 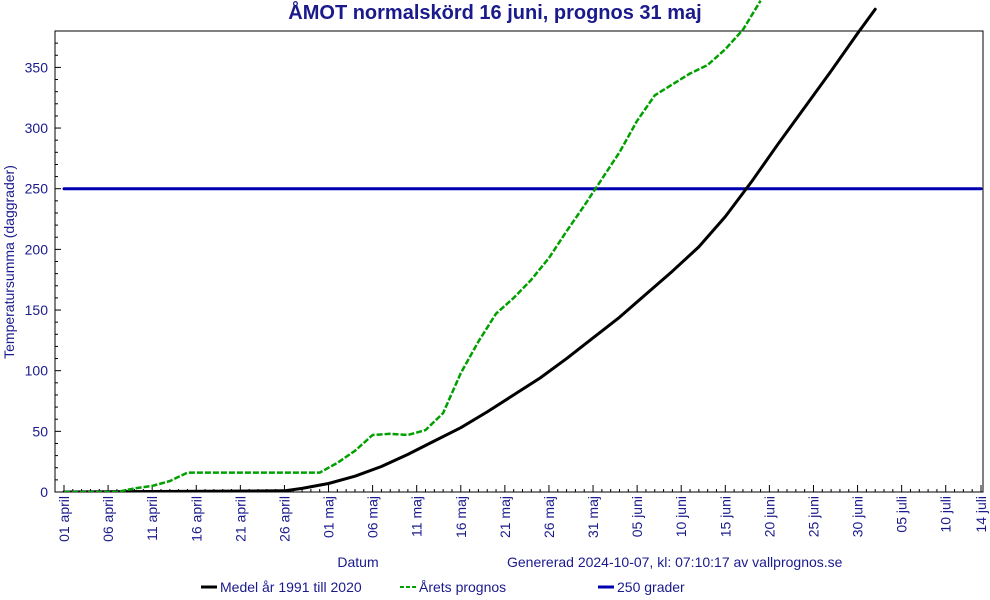 What do you see at coordinates (549, 517) in the screenshot?
I see `x-tick-label: 26 maj` at bounding box center [549, 517].